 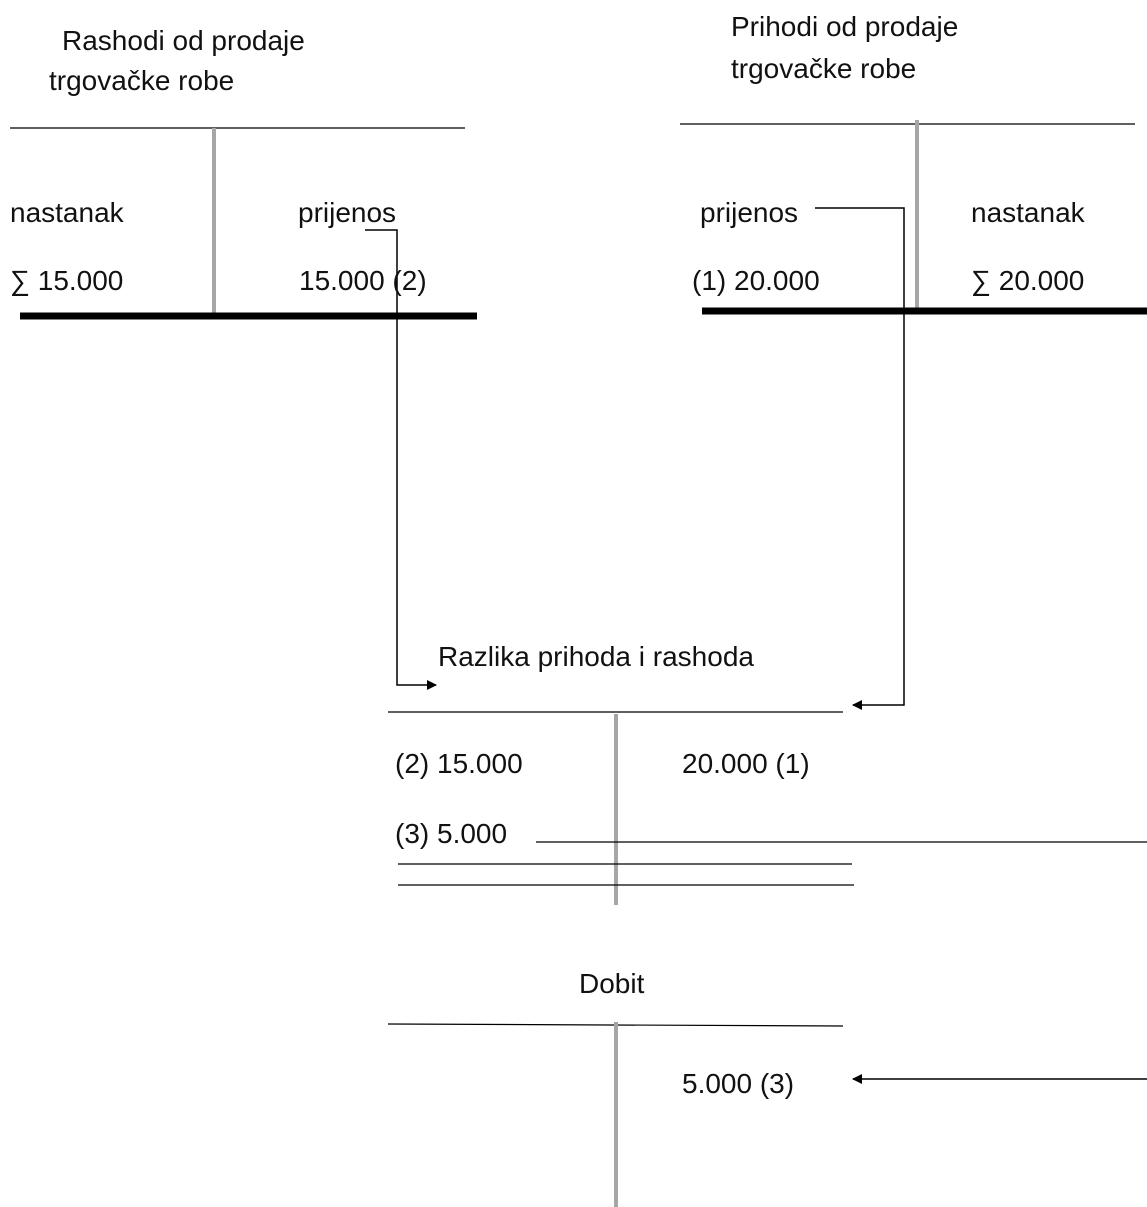 What do you see at coordinates (596, 656) in the screenshot?
I see `razlika-title: Razlika prihoda i rashoda` at bounding box center [596, 656].